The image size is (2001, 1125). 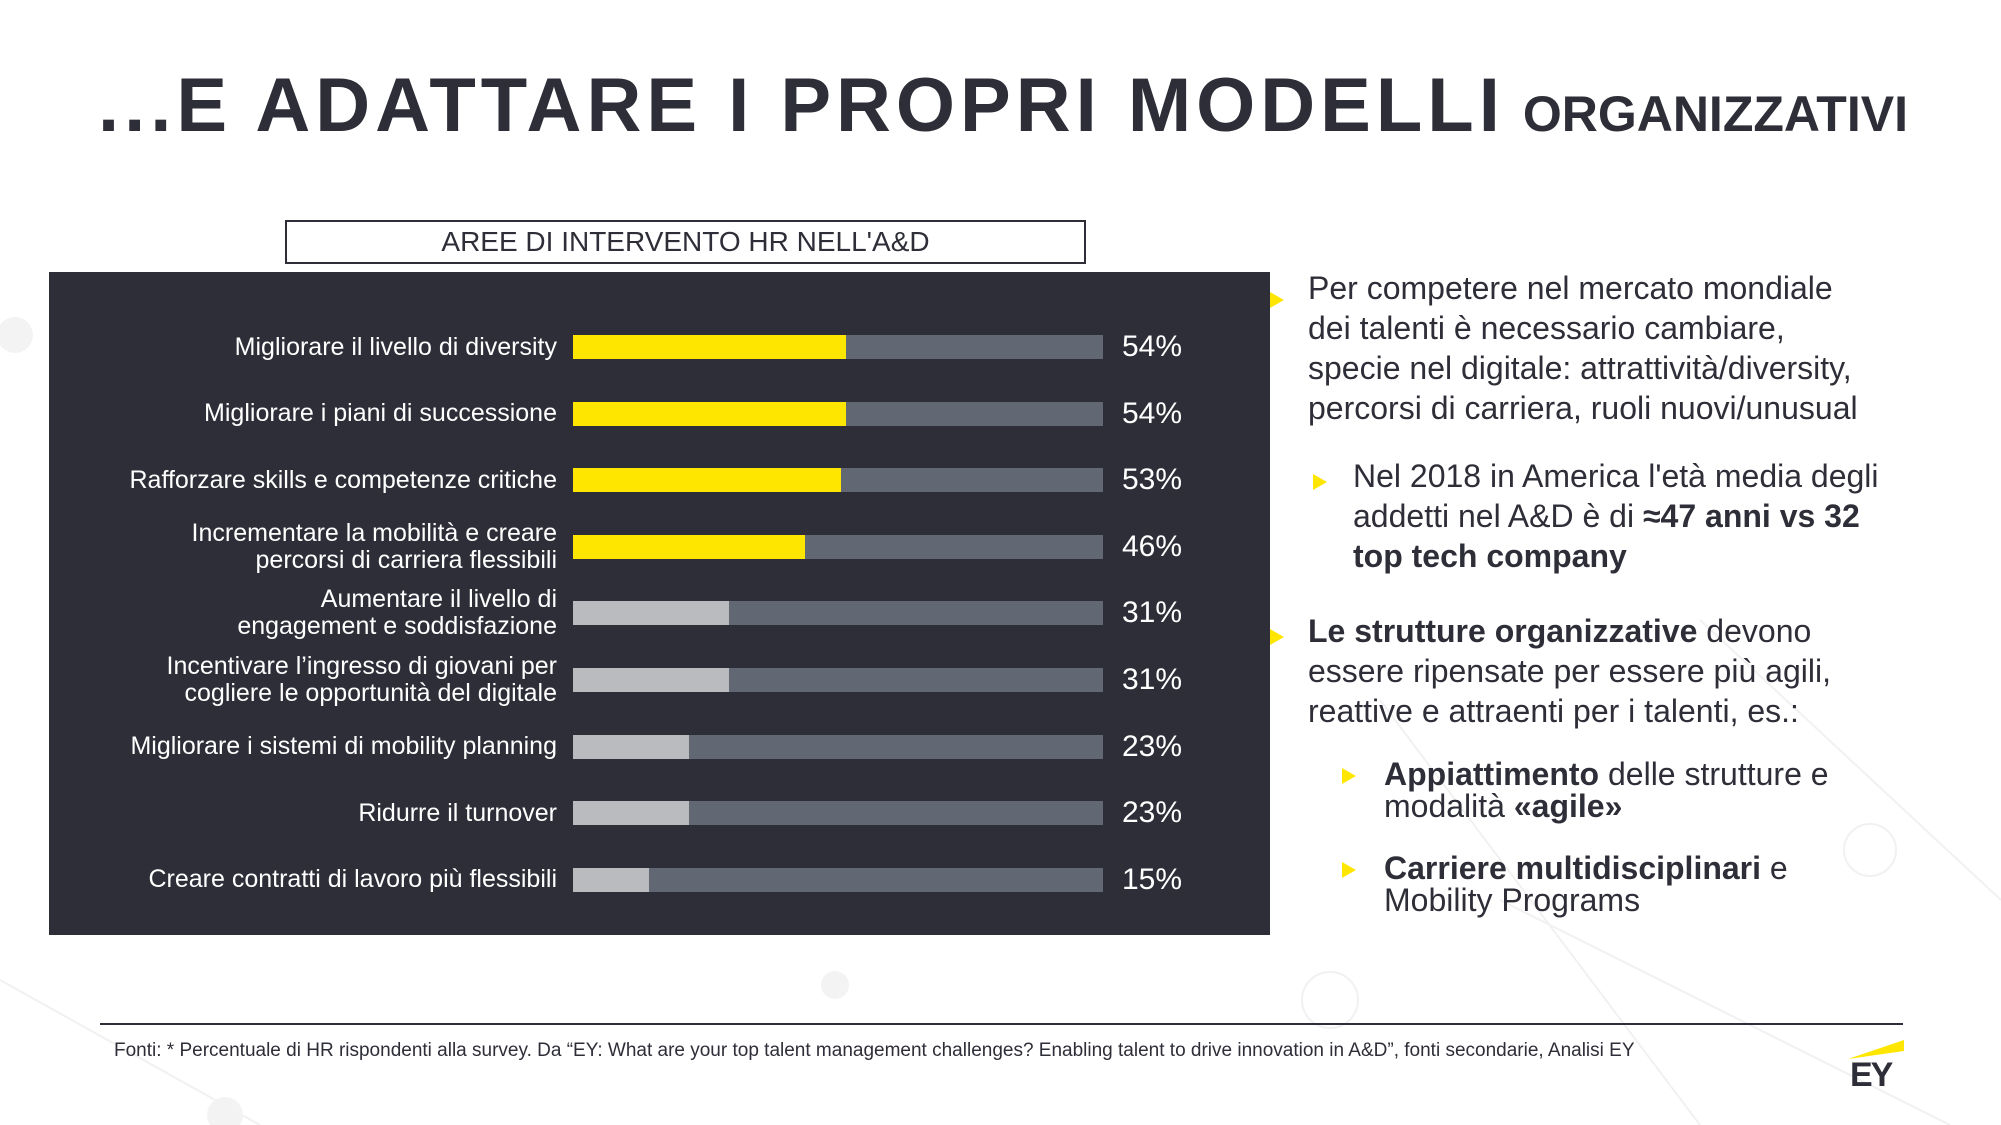 What do you see at coordinates (801, 105) in the screenshot?
I see `page-title-main: ...E ADATTARE I PROPRI MODELLI` at bounding box center [801, 105].